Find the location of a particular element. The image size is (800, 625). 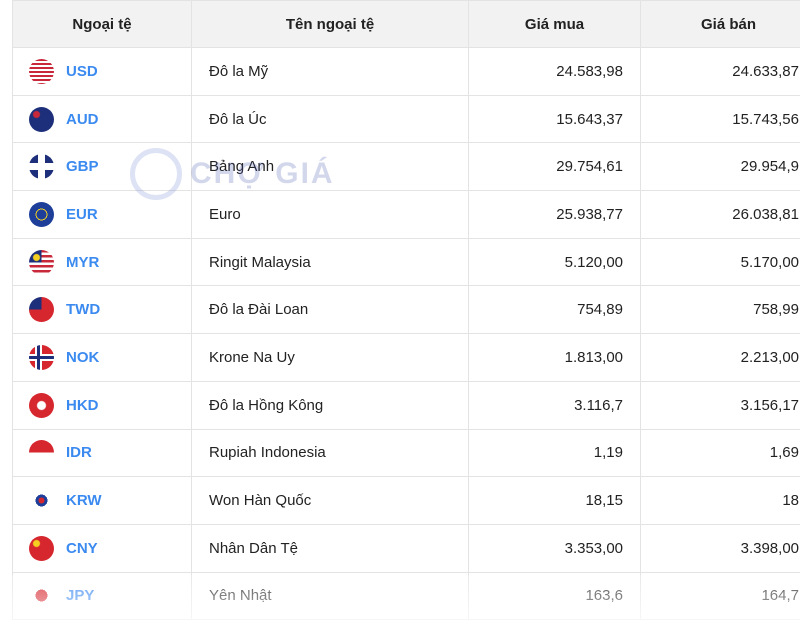

buy-price: 1,19 is located at coordinates (554, 453).